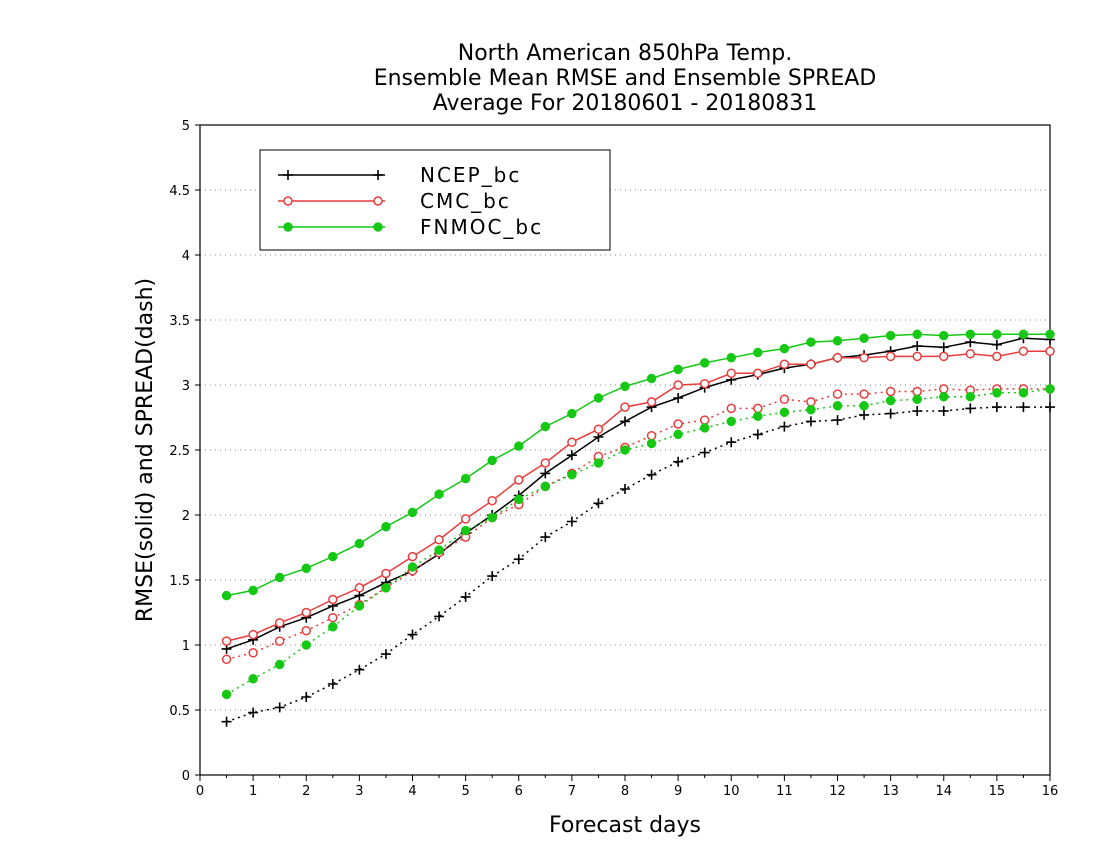  What do you see at coordinates (186, 256) in the screenshot?
I see `y-tick-label: 4` at bounding box center [186, 256].